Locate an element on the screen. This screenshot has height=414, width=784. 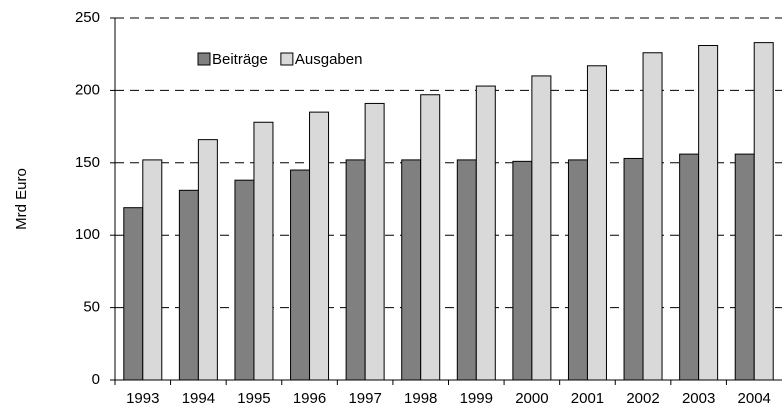
x-tick-label: 1994 is located at coordinates (198, 398).